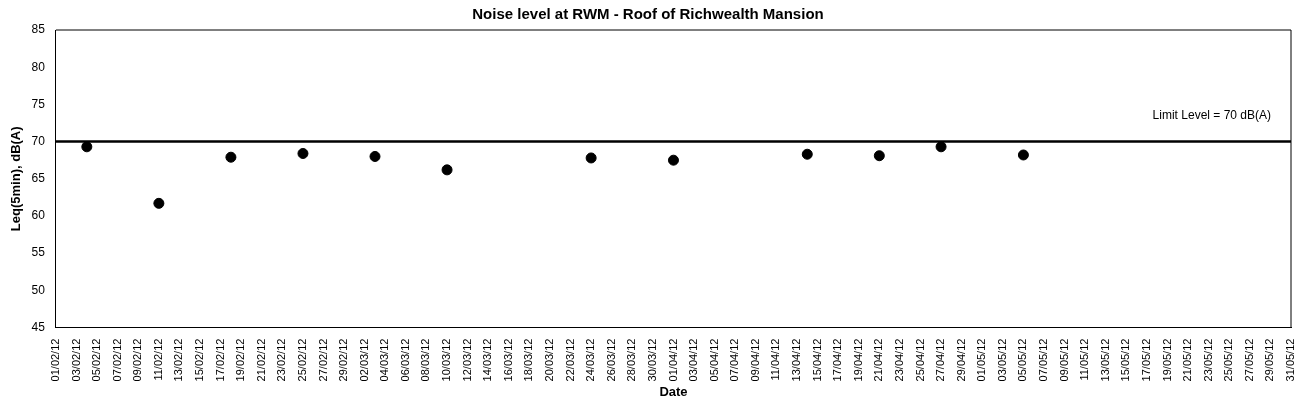 This screenshot has width=1311, height=400. I want to click on x-tick-label: 19/02/12, so click(240, 360).